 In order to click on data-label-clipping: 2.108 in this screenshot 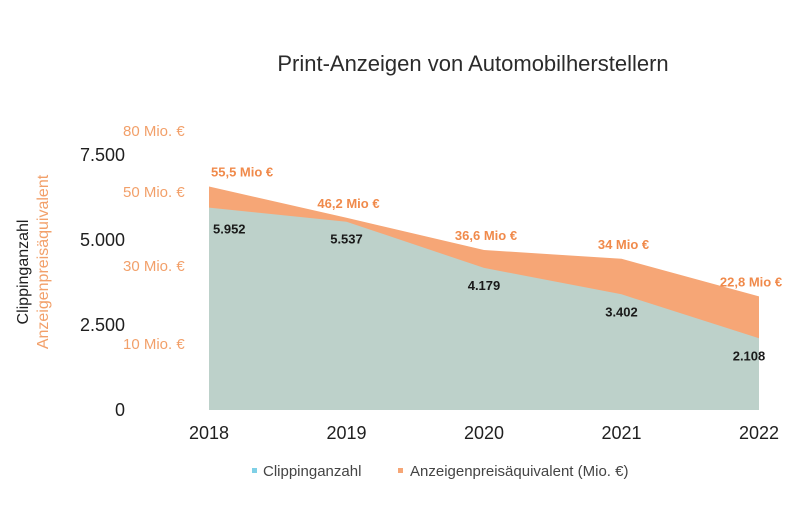, I will do `click(749, 355)`.